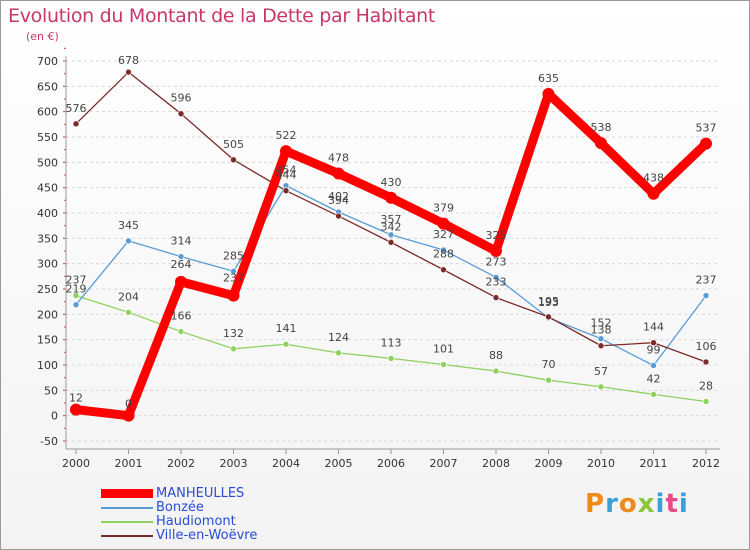 Image resolution: width=750 pixels, height=550 pixels. I want to click on y-tick-label: 550, so click(47, 137).